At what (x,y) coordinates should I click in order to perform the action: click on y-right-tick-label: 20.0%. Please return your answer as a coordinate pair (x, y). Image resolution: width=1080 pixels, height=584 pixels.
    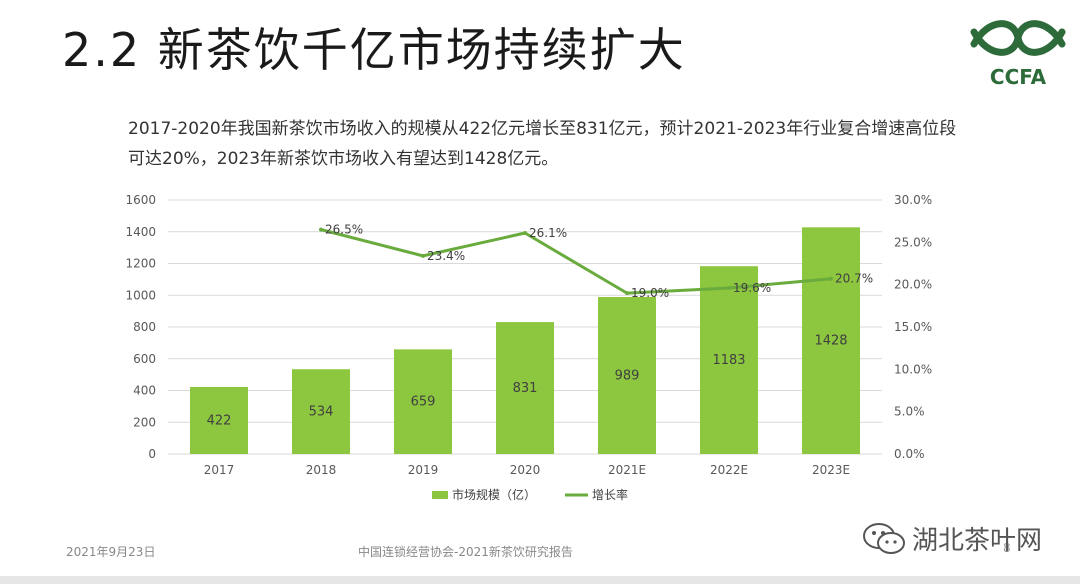
    Looking at the image, I should click on (913, 285).